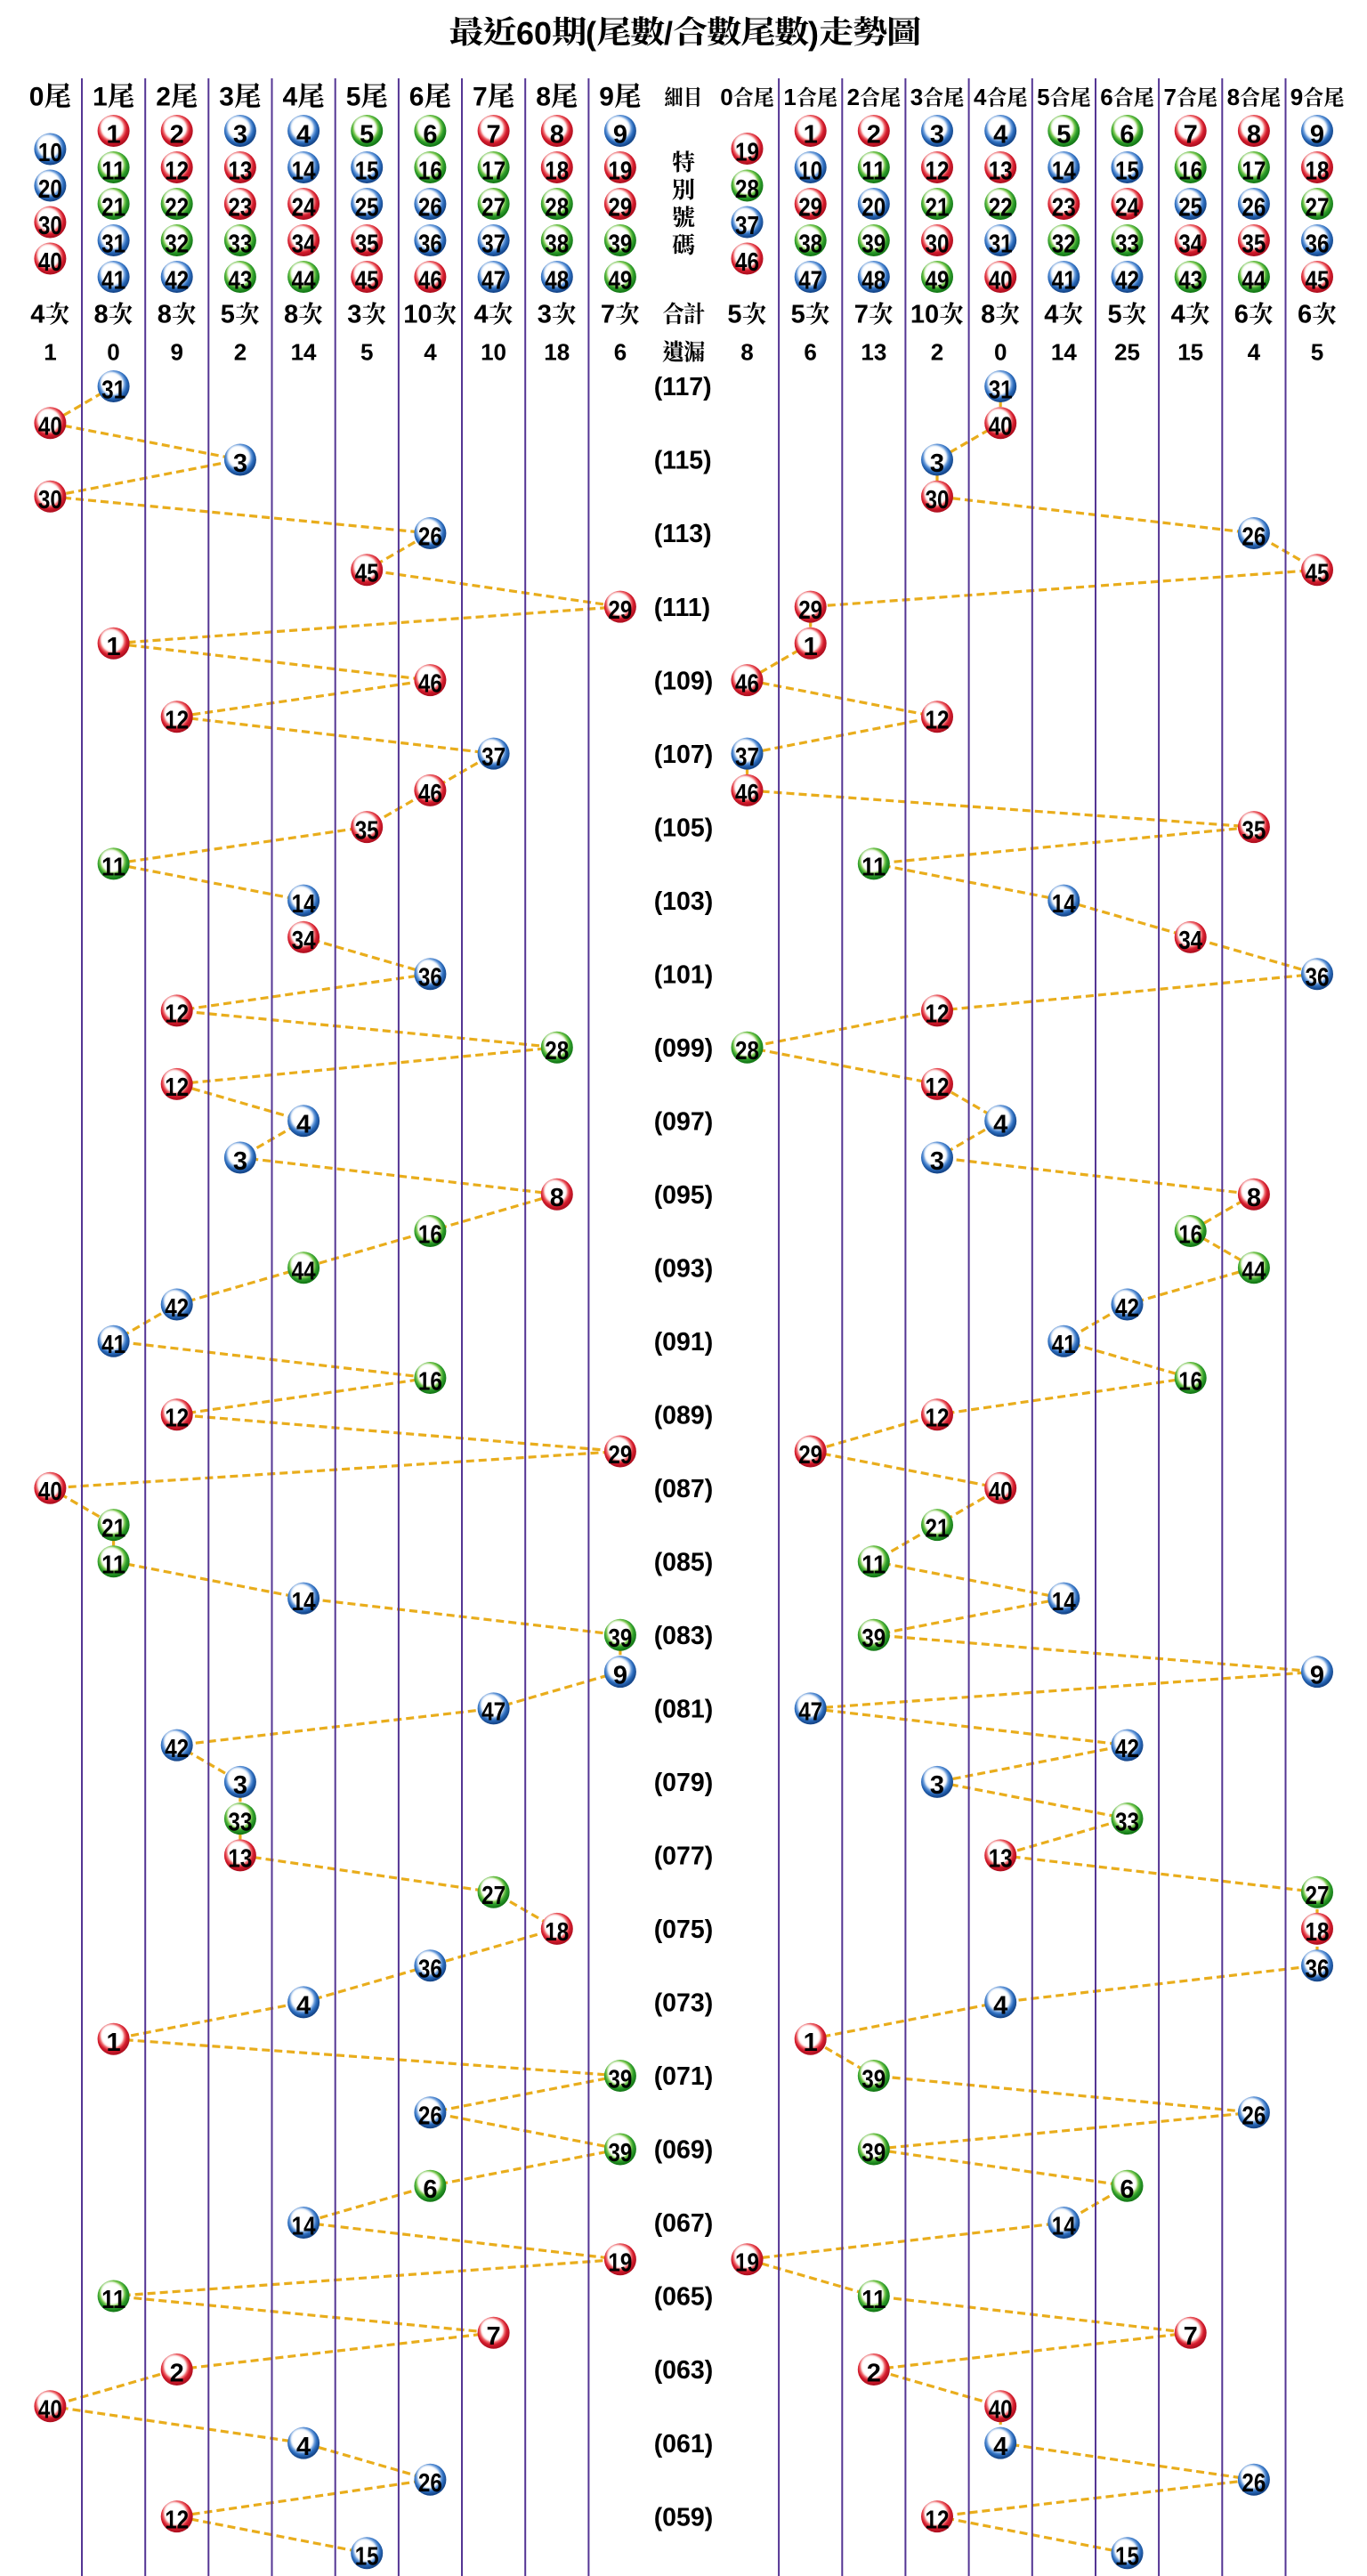 The width and height of the screenshot is (1367, 2576). What do you see at coordinates (684, 1343) in the screenshot?
I see `svg-text: (091)` at bounding box center [684, 1343].